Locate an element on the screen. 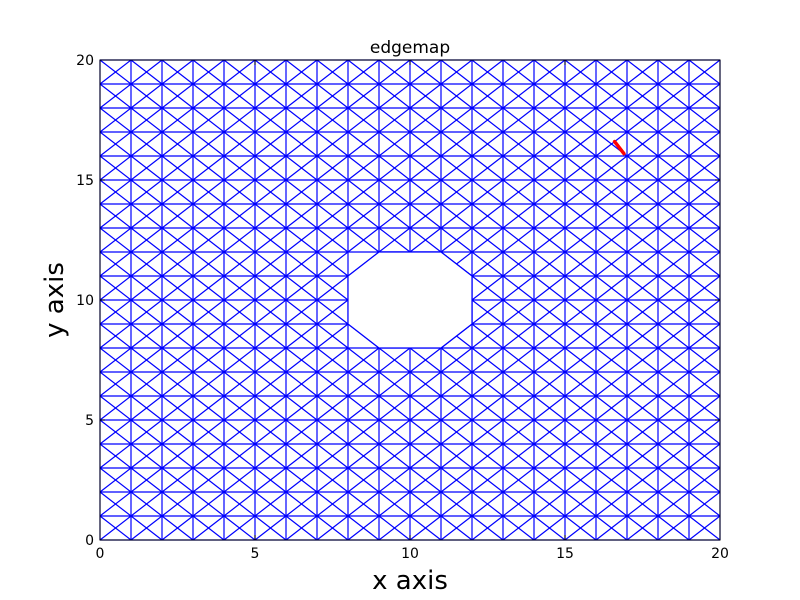 The height and width of the screenshot is (600, 800). highlight-edge-layer is located at coordinates (619, 147).